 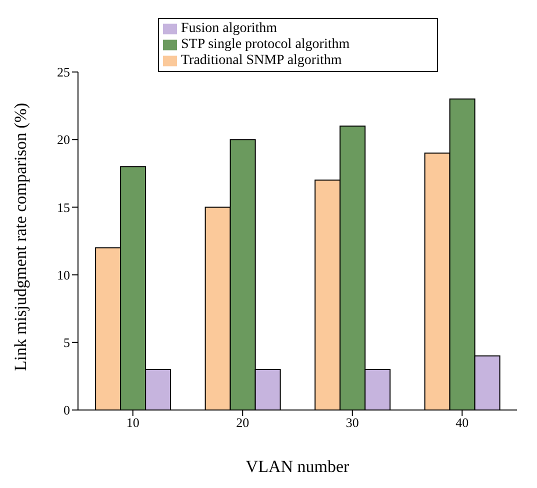 What do you see at coordinates (63, 274) in the screenshot?
I see `y-tick-label: 10` at bounding box center [63, 274].